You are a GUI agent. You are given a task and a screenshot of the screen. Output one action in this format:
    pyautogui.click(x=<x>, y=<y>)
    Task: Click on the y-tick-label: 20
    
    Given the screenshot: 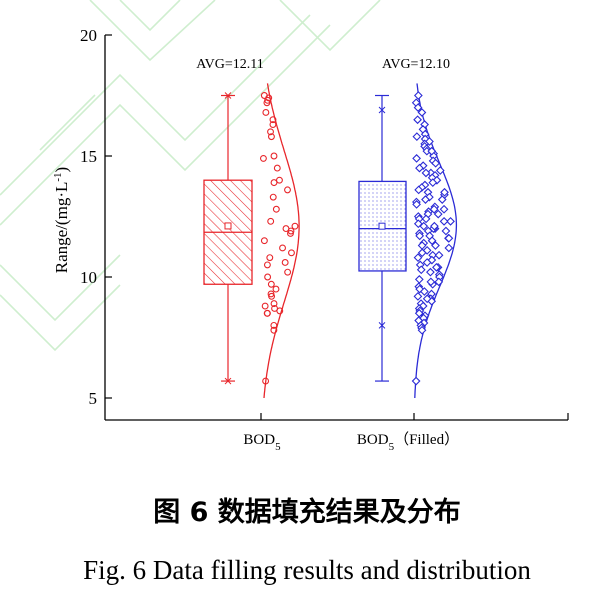 What is the action you would take?
    pyautogui.click(x=88, y=35)
    